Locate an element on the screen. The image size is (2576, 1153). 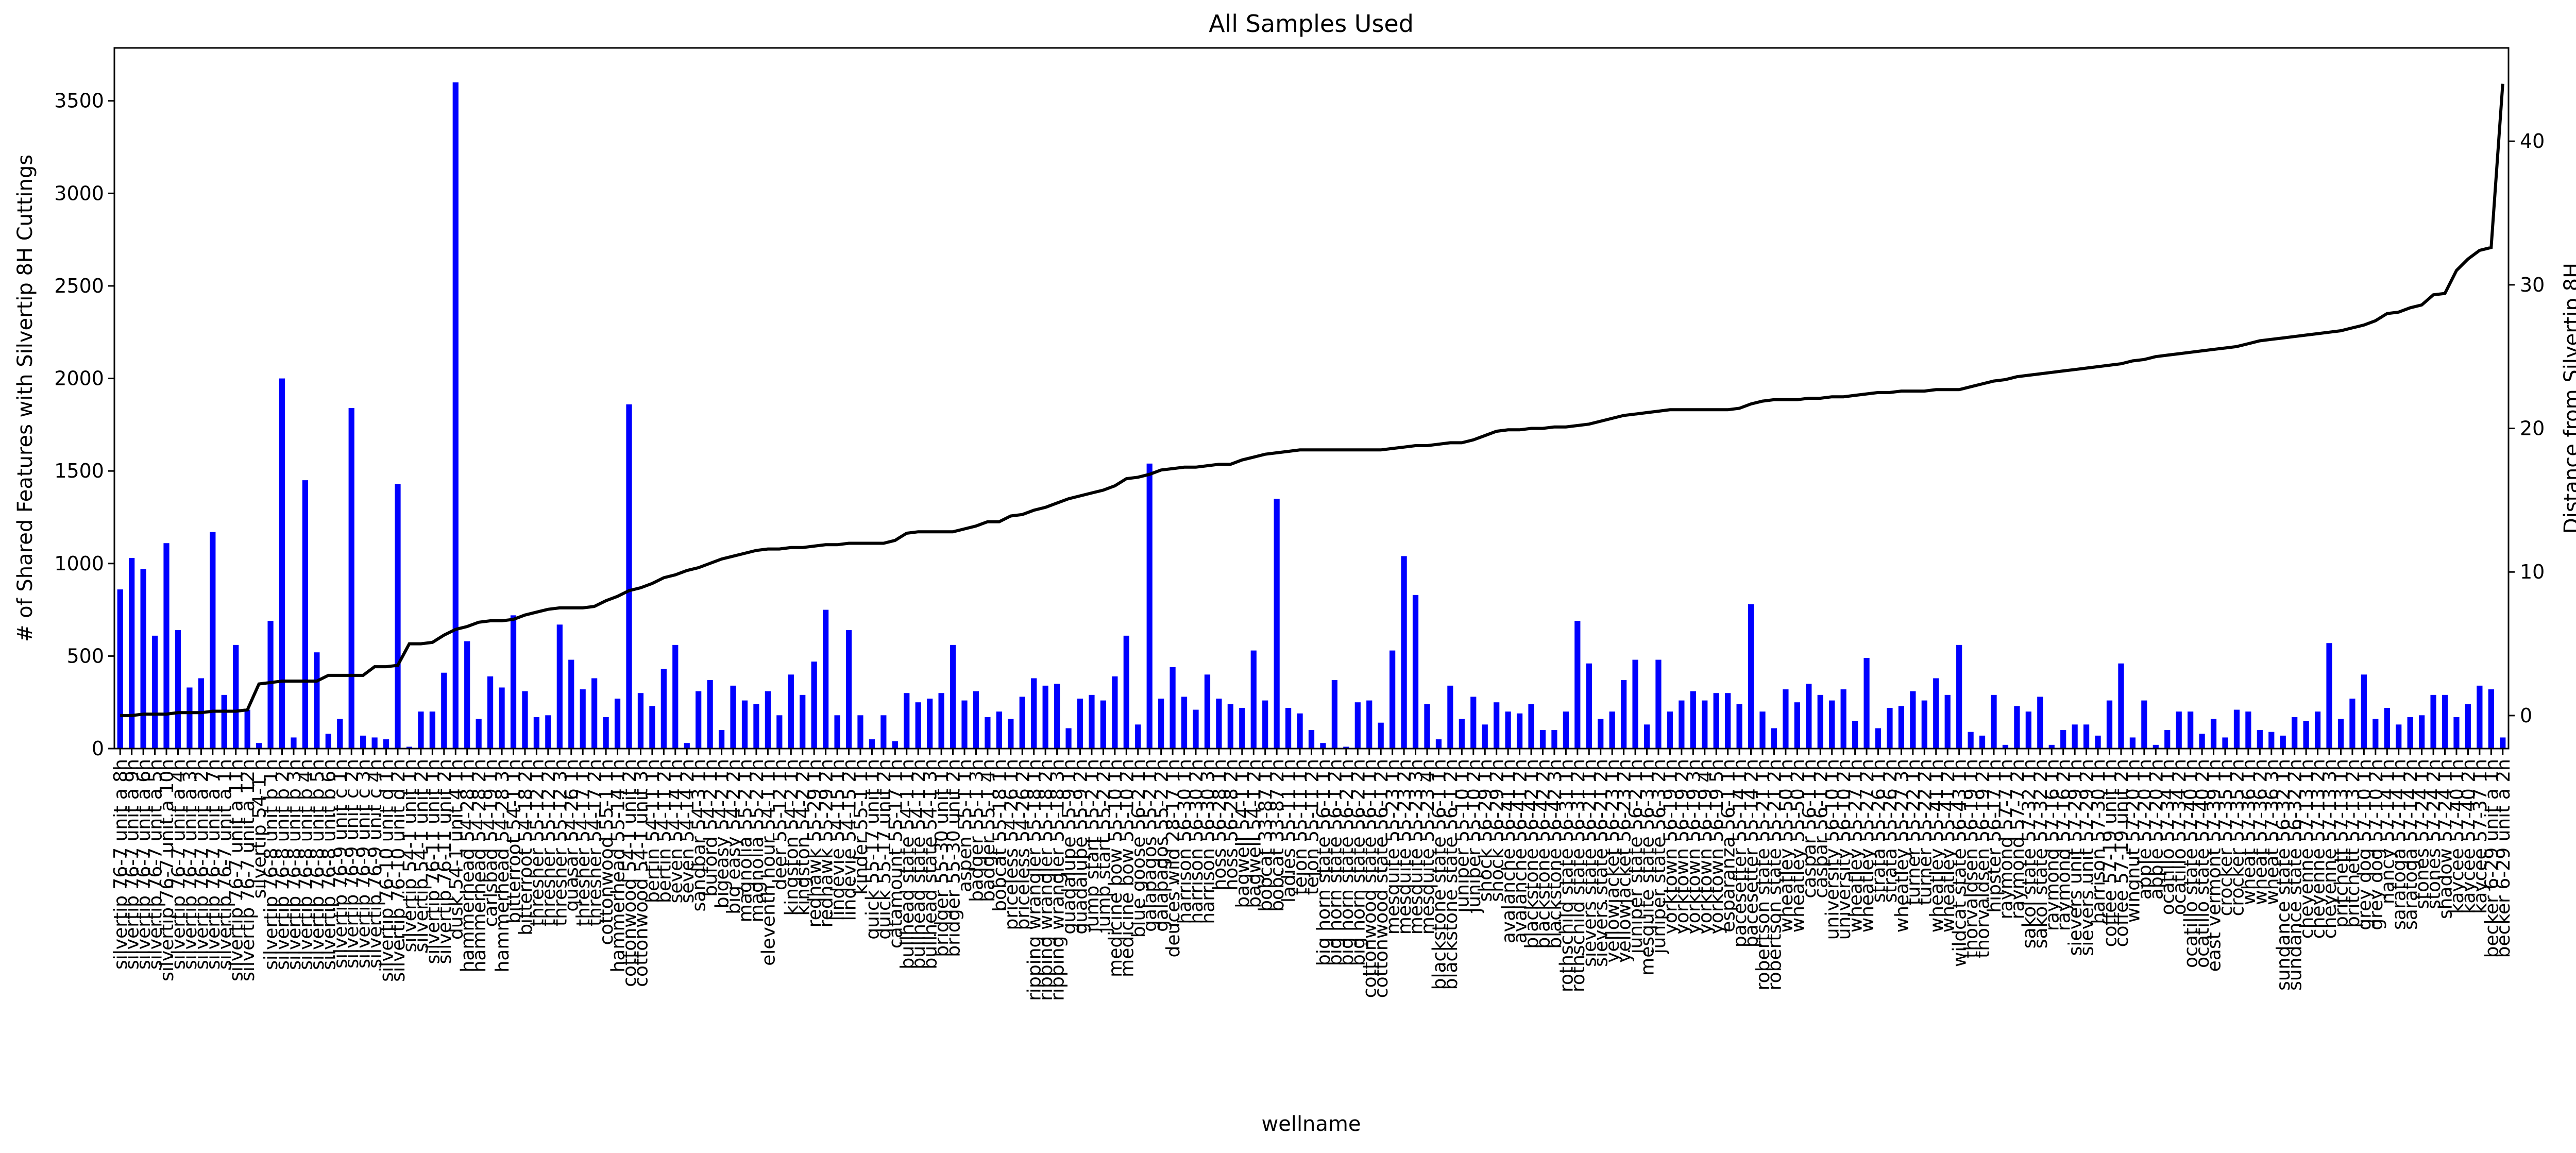
x-tick-label: harrison 56-30 1h is located at coordinates (1185, 841).